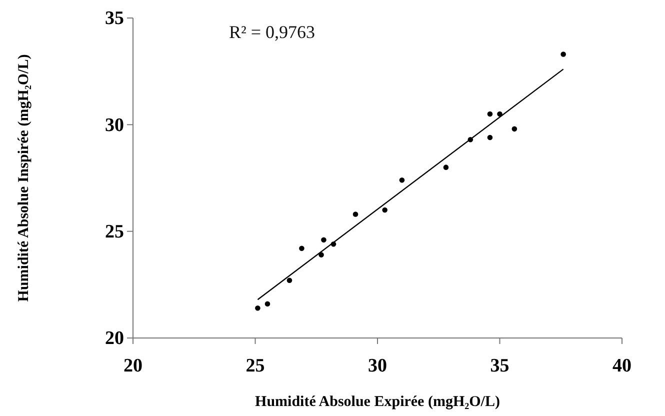 This screenshot has height=416, width=665. I want to click on y-axis-title: Humidité Absolue Inspirée (mgH₂O/L), so click(24, 178).